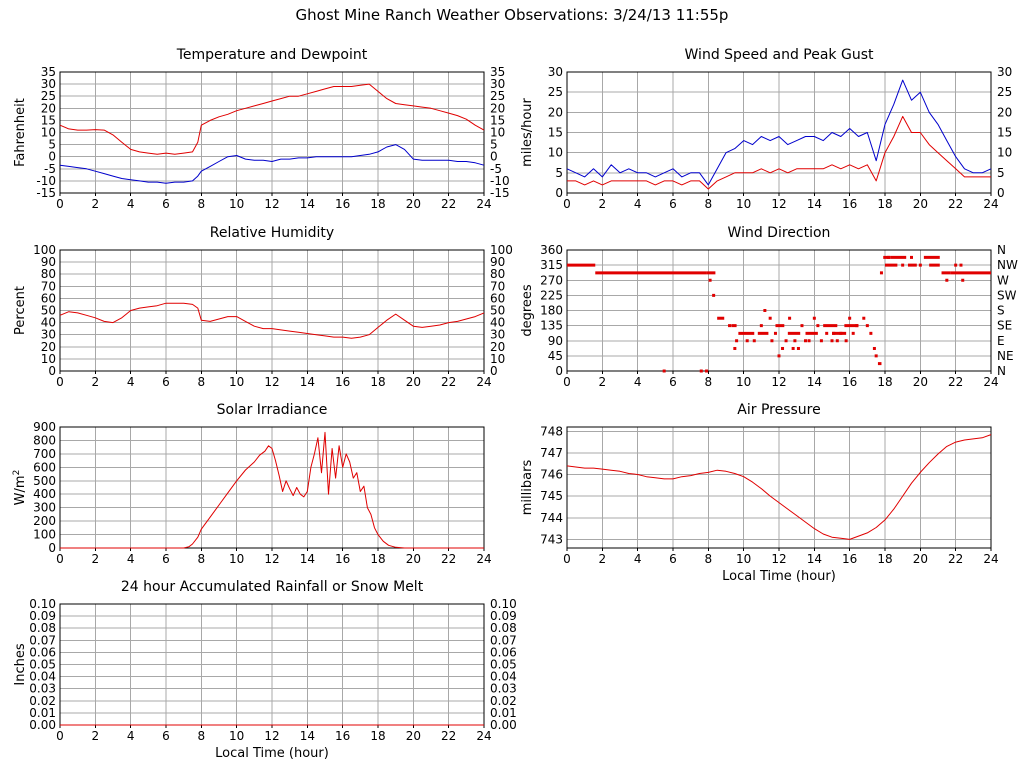 The image size is (1024, 768). What do you see at coordinates (48, 298) in the screenshot?
I see `y-tick-label-left: 60` at bounding box center [48, 298].